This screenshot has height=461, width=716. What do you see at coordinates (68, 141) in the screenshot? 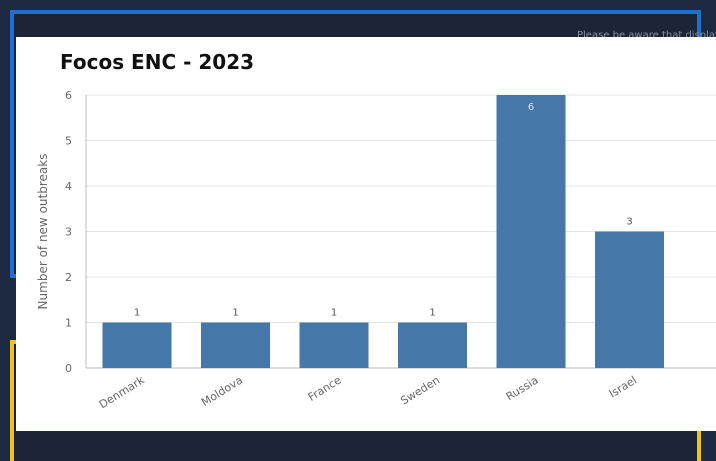
I see `y-tick-label: 5` at bounding box center [68, 141].